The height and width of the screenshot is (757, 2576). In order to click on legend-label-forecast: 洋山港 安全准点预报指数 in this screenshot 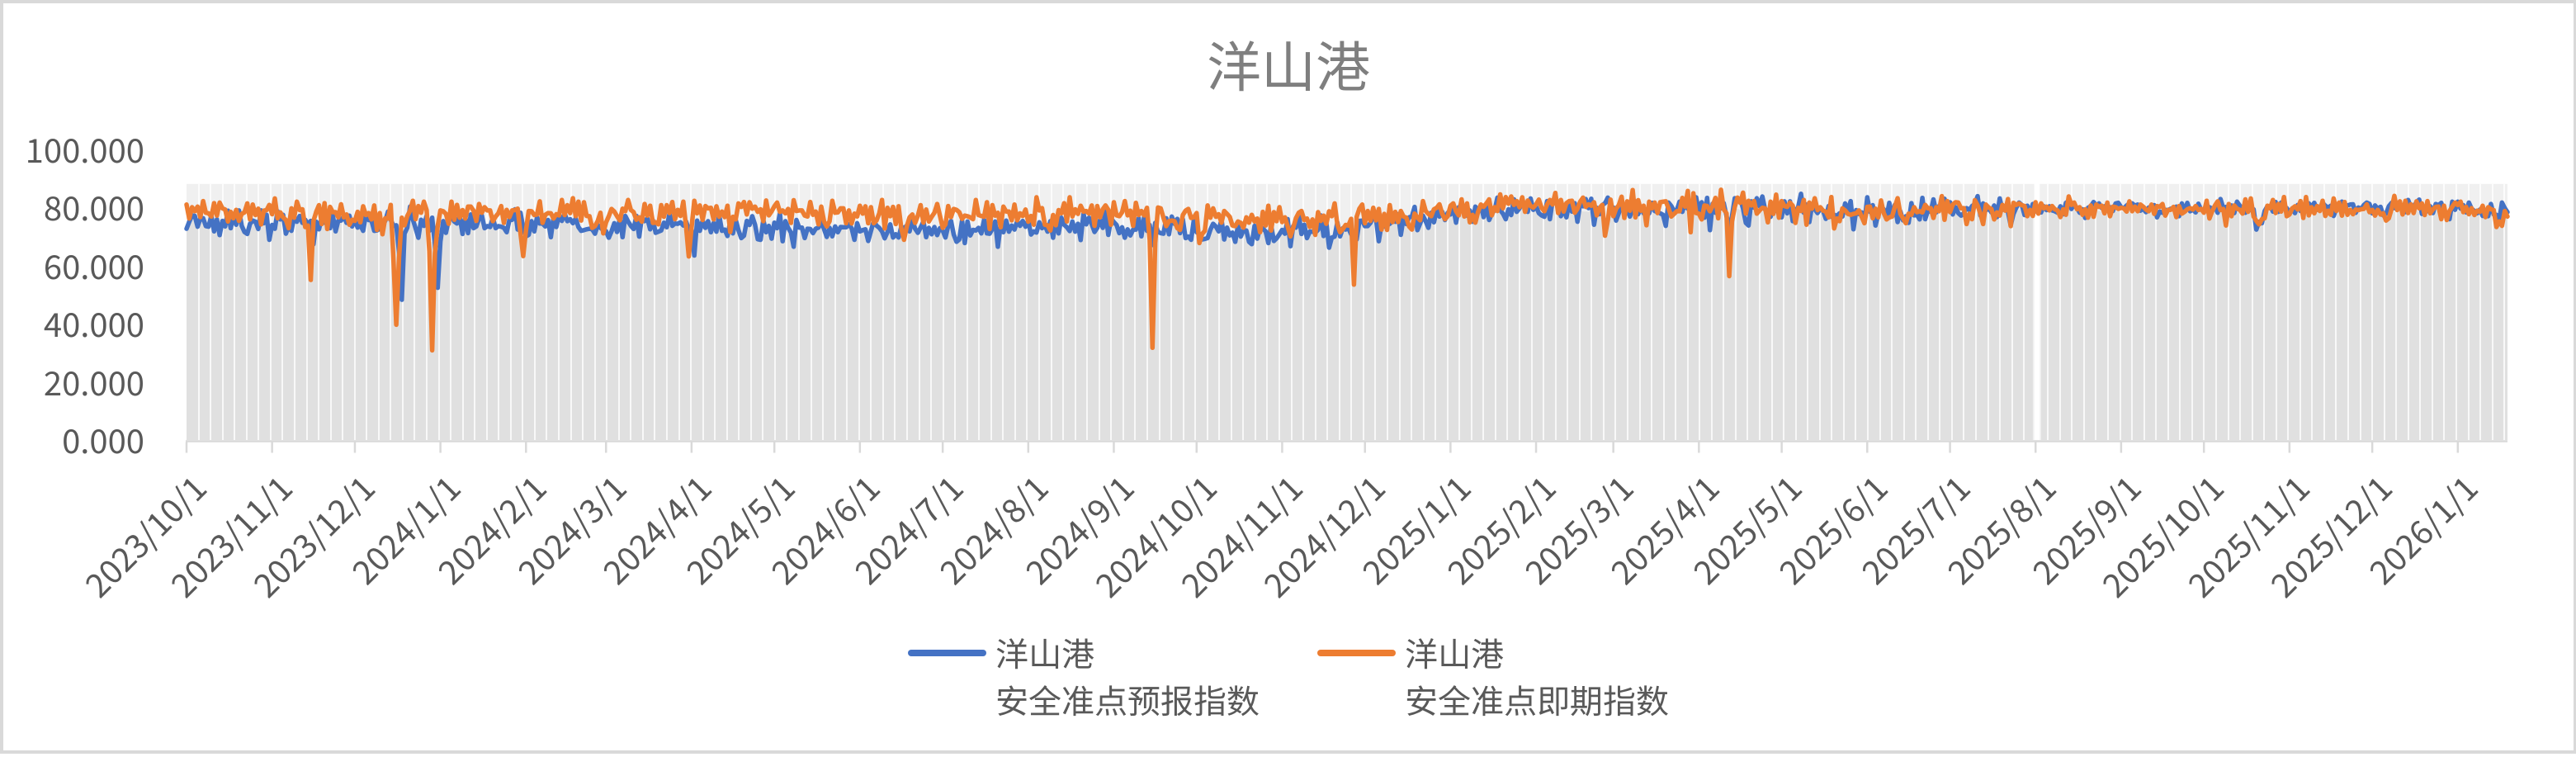, I will do `click(1127, 676)`.